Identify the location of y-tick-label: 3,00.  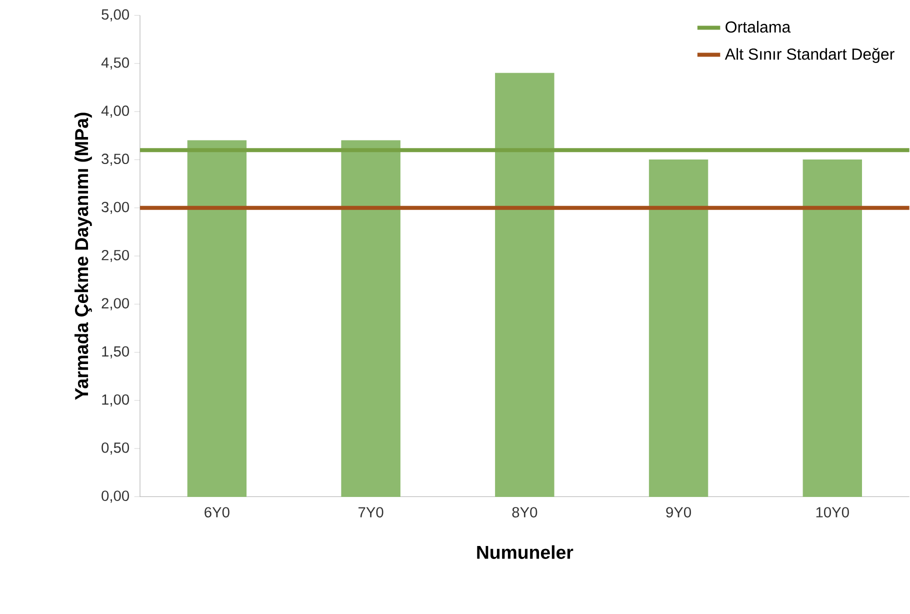
(116, 208).